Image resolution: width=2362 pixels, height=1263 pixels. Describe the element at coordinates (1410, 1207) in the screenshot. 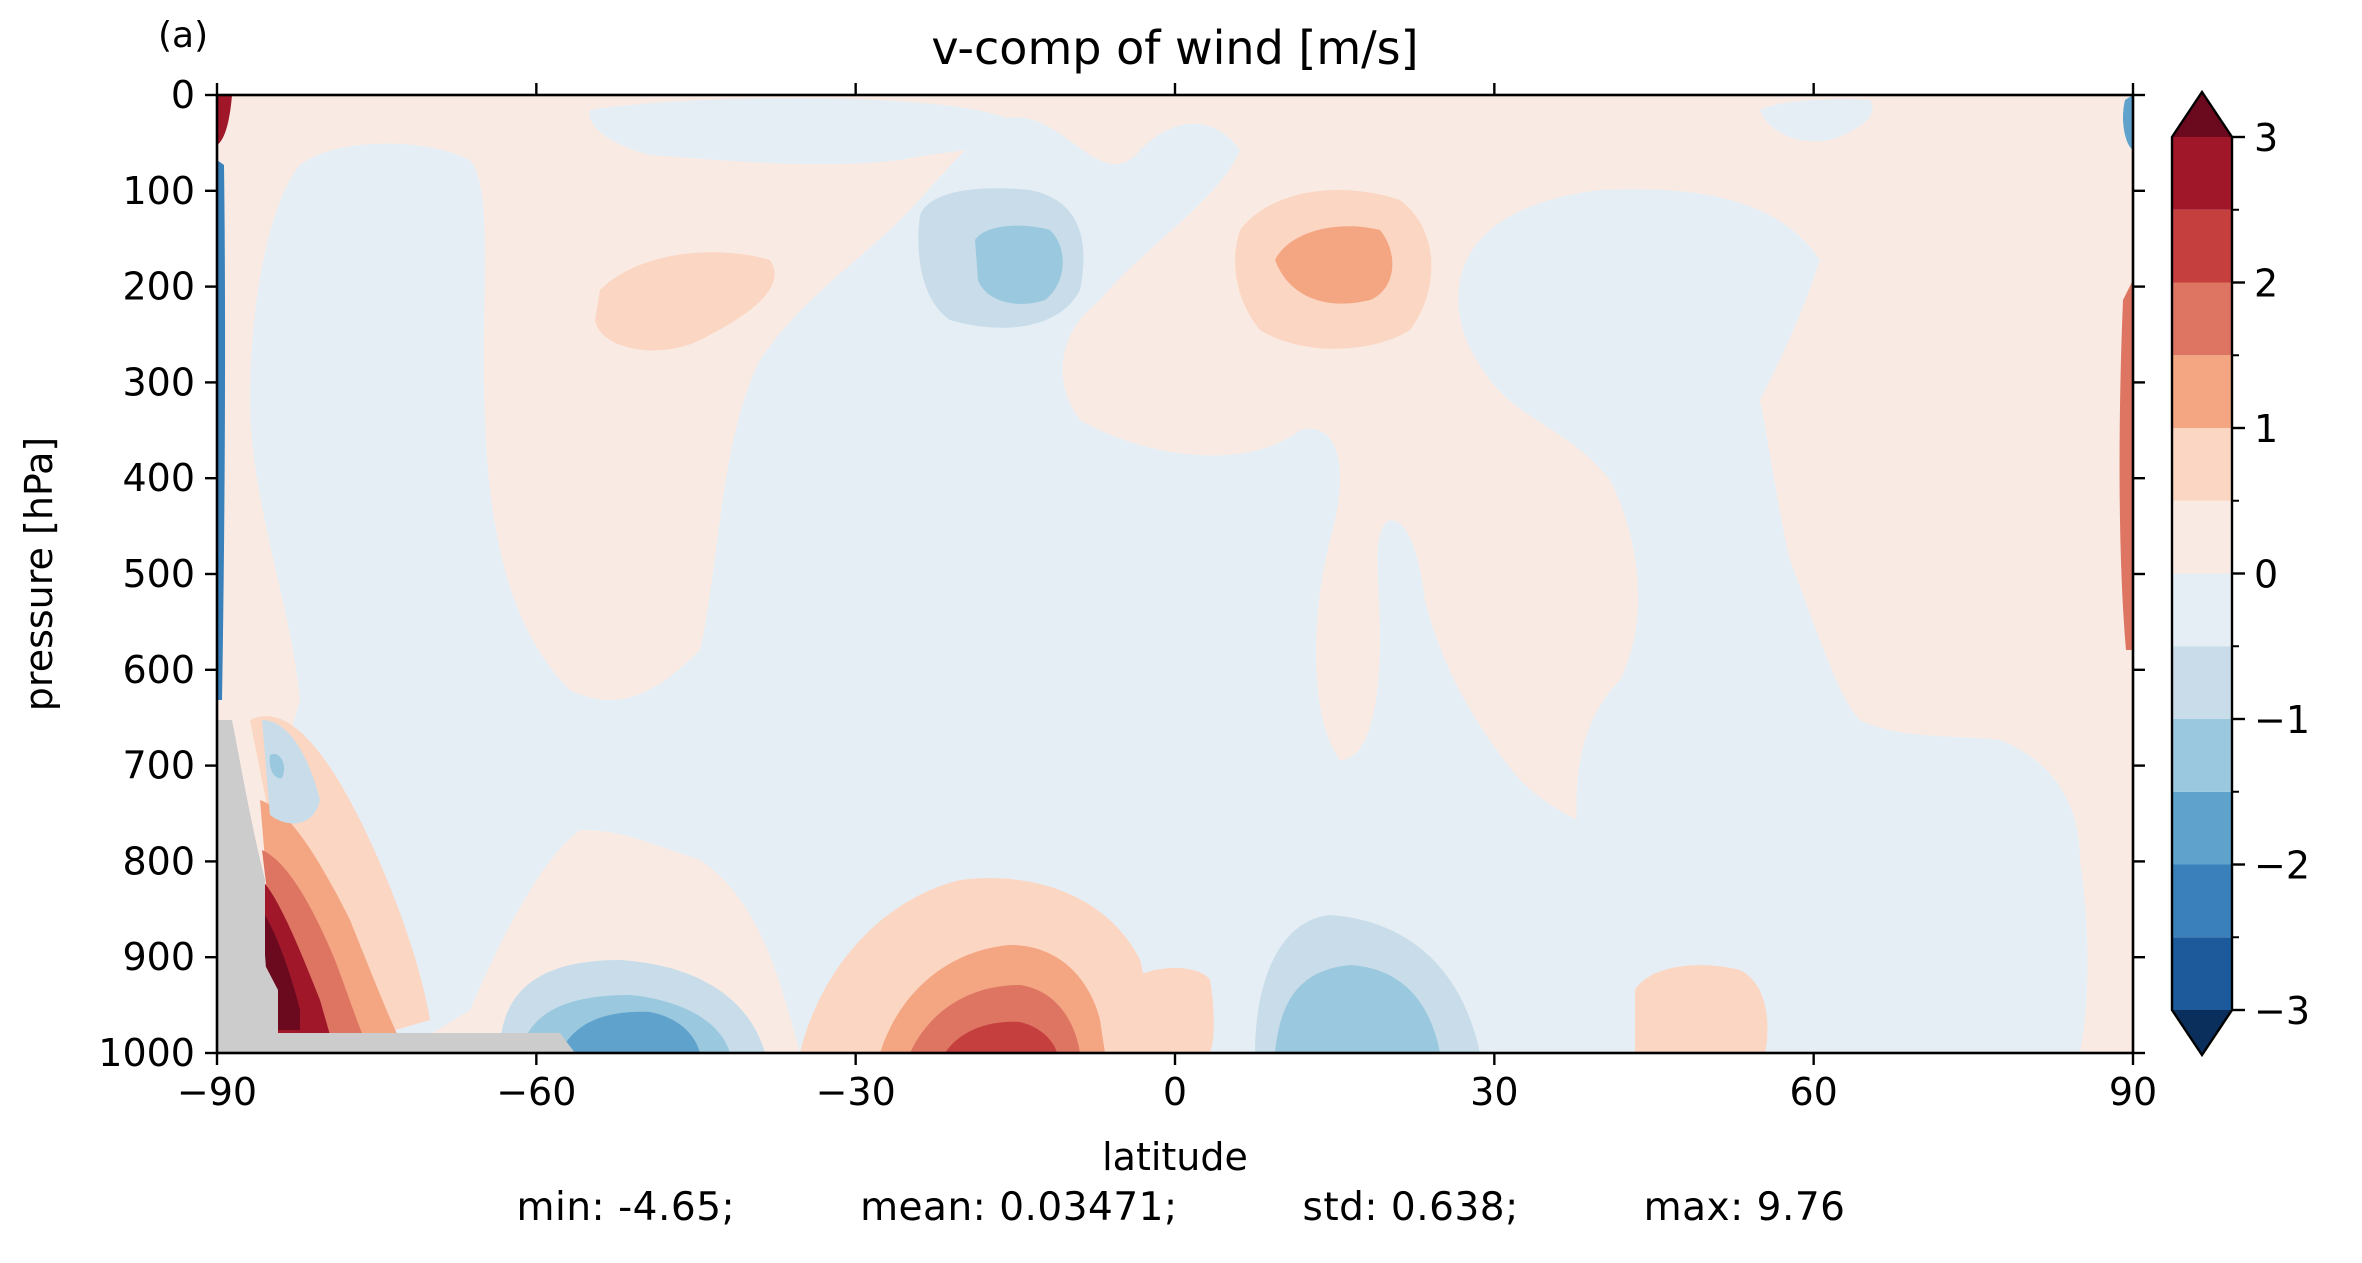

I see `stat-std: std: 0.638;` at that location.